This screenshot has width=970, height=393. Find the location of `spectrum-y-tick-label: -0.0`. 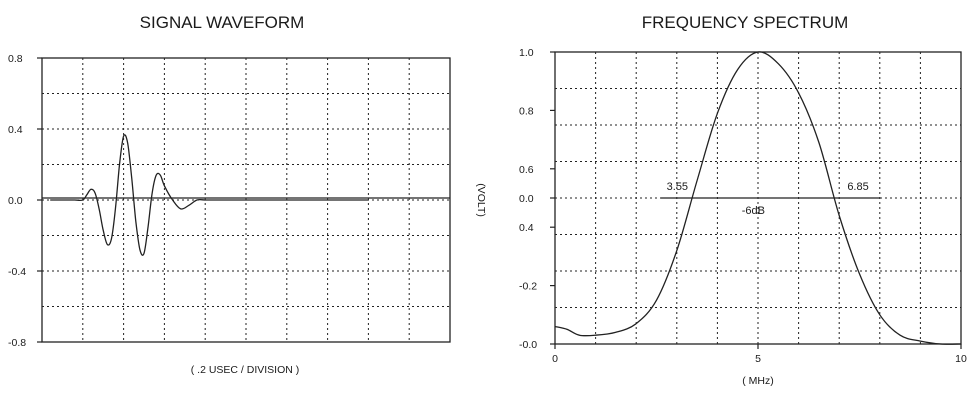

spectrum-y-tick-label: -0.0 is located at coordinates (528, 345).